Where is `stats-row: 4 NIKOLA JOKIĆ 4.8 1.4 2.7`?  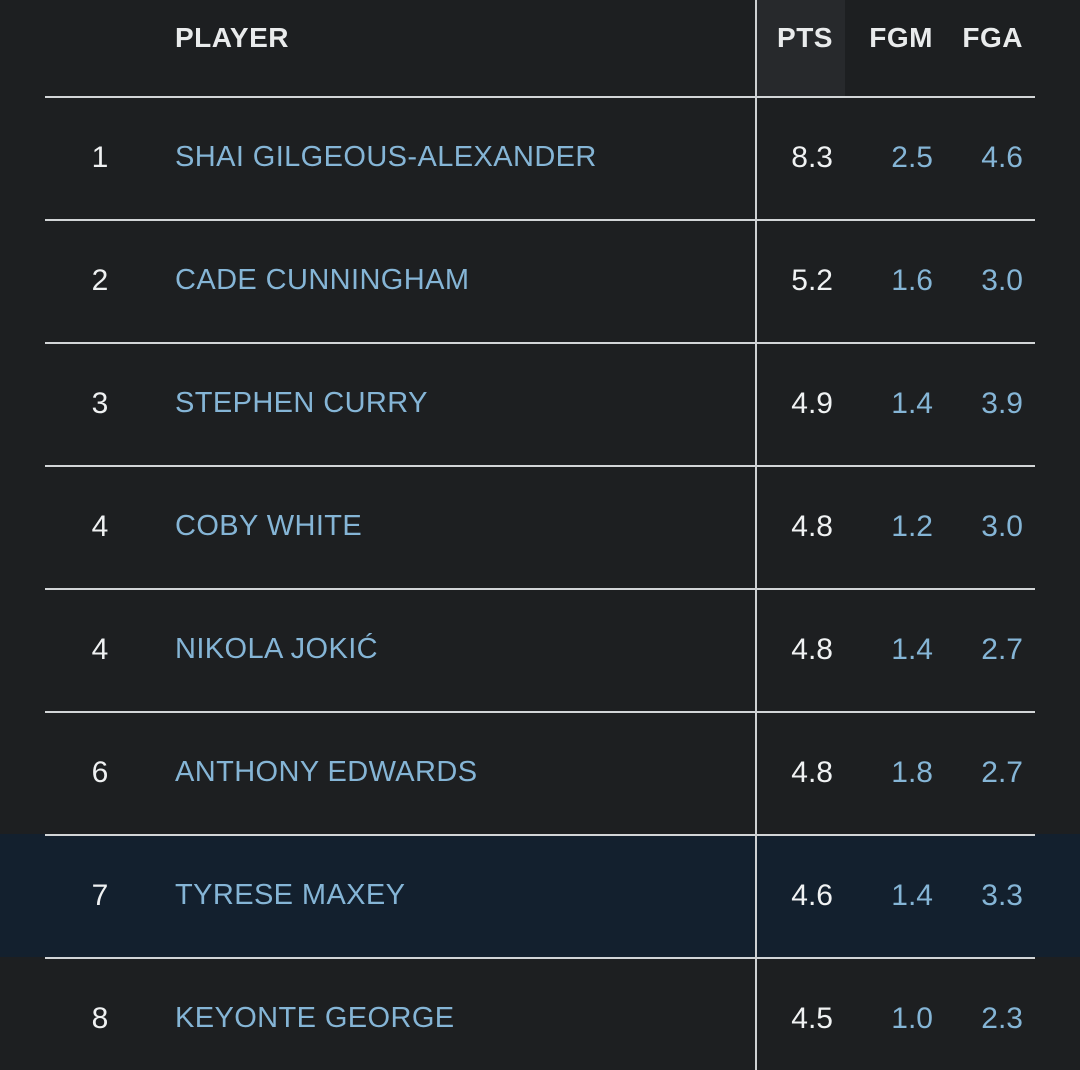 stats-row: 4 NIKOLA JOKIĆ 4.8 1.4 2.7 is located at coordinates (540, 649).